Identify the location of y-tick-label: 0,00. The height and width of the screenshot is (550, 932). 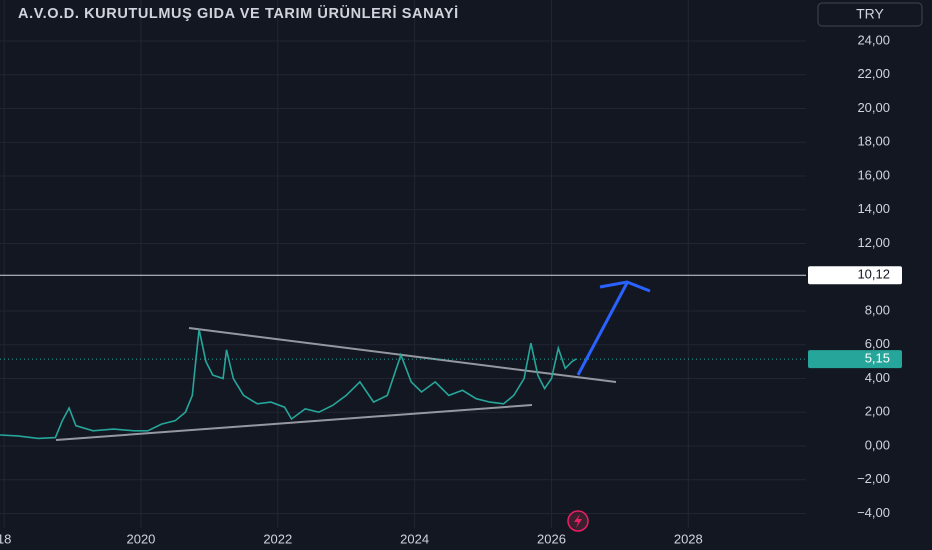
(877, 444).